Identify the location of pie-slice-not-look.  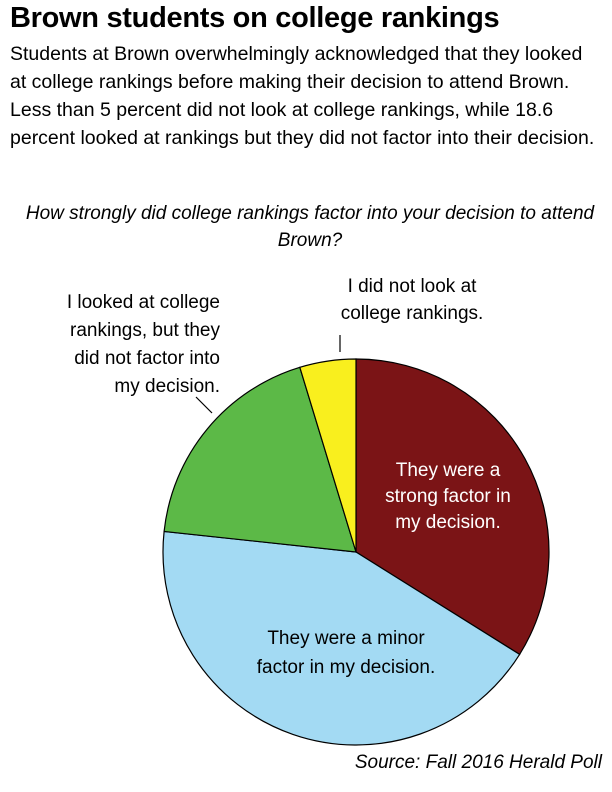
(328, 455).